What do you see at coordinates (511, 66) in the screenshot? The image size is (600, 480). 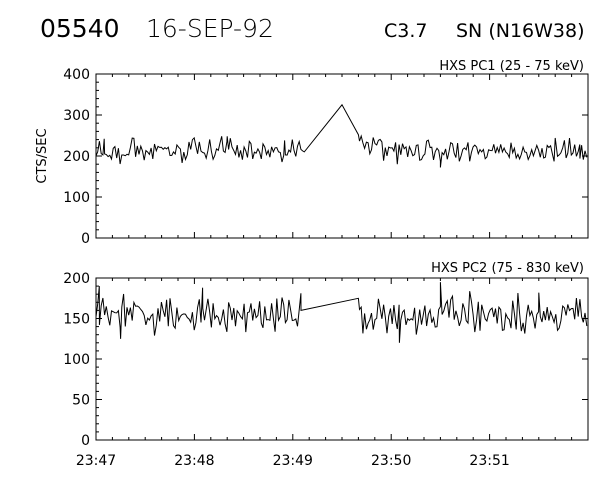 I see `panel-pc1-title: HXS PC1 (25 - 75 keV)` at bounding box center [511, 66].